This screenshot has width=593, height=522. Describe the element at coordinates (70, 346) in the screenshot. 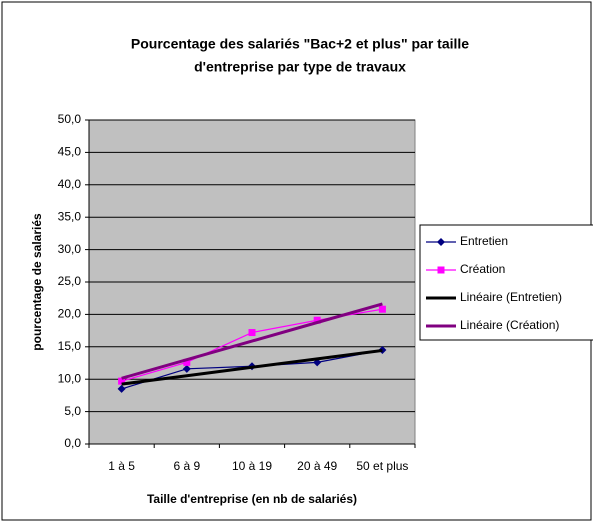

I see `y-tick-label: 15,0` at that location.